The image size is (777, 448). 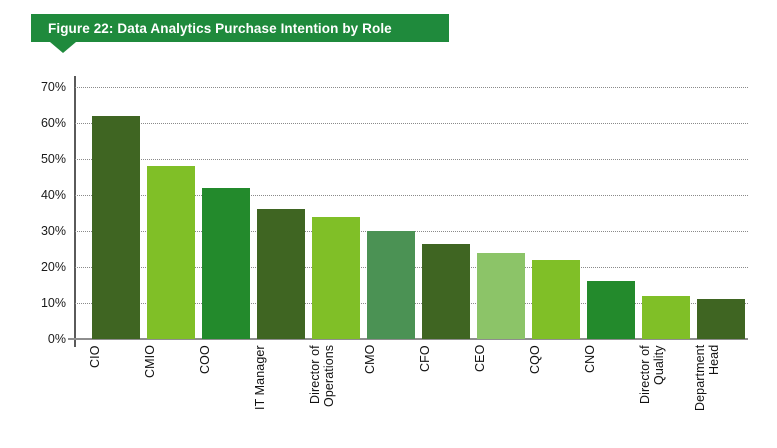 What do you see at coordinates (445, 291) in the screenshot?
I see `bar-cfo` at bounding box center [445, 291].